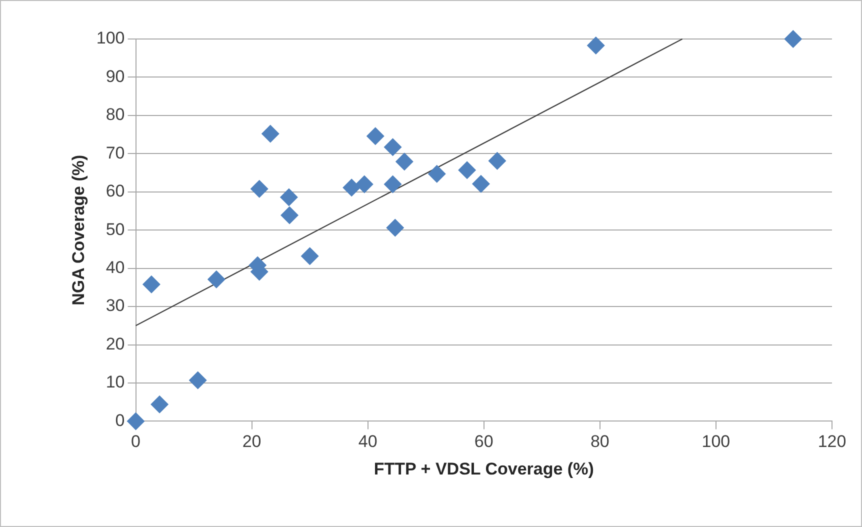  What do you see at coordinates (115, 344) in the screenshot?
I see `y-tick-label: 20` at bounding box center [115, 344].